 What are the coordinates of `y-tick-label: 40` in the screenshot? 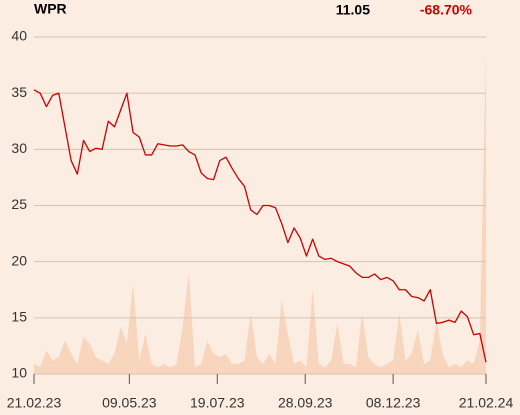 It's located at (19, 36).